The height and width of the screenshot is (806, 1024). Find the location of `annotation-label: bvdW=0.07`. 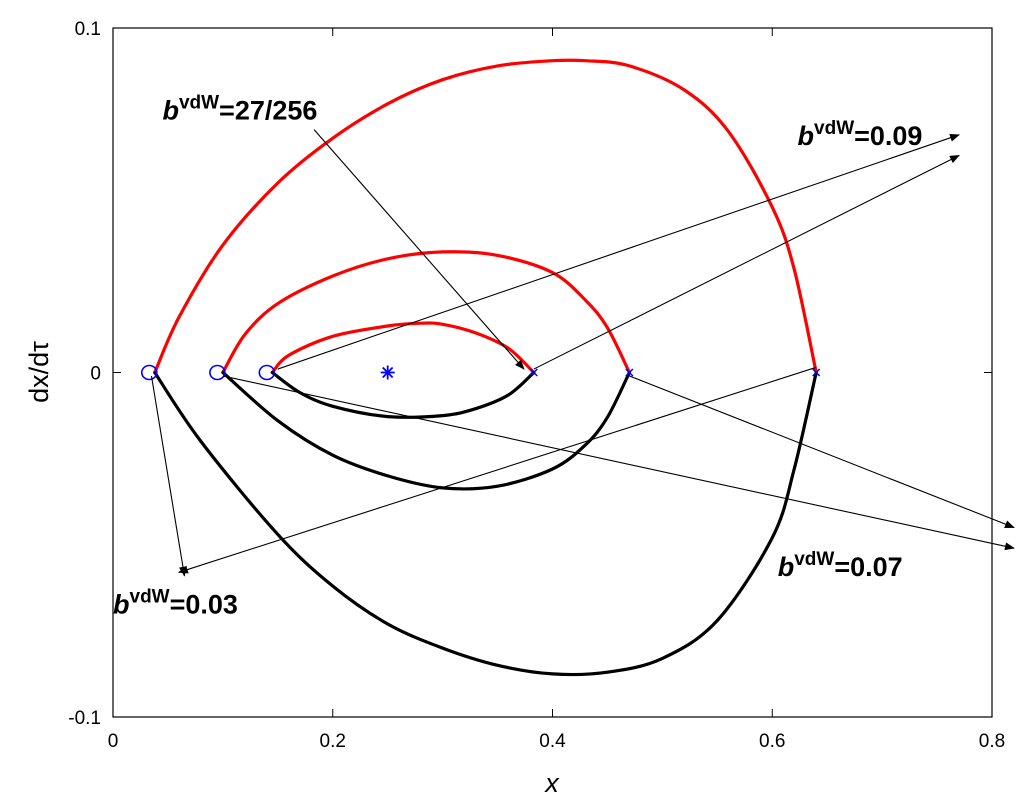

annotation-label: bvdW=0.07 is located at coordinates (840, 565).